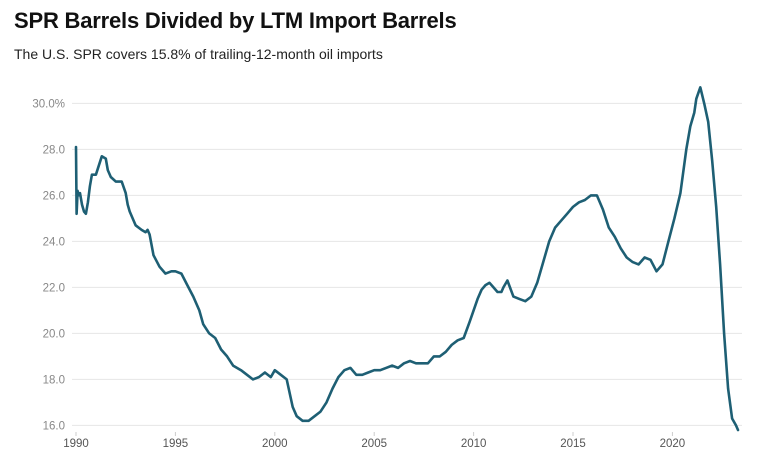 This screenshot has height=475, width=767. Describe the element at coordinates (573, 444) in the screenshot. I see `x-tick-label: 2015` at that location.